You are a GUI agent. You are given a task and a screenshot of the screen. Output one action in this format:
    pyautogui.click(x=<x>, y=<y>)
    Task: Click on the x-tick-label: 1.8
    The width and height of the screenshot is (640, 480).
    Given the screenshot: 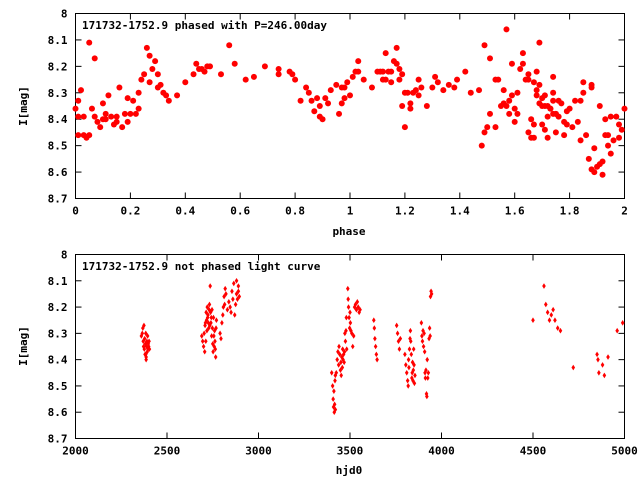 What is the action you would take?
    pyautogui.click(x=570, y=211)
    